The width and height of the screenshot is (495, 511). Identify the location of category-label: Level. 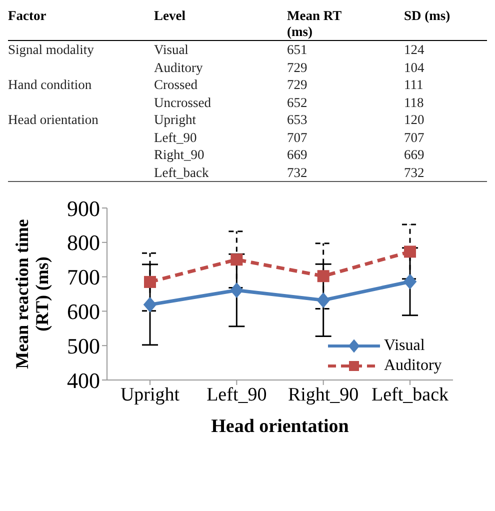
(170, 16).